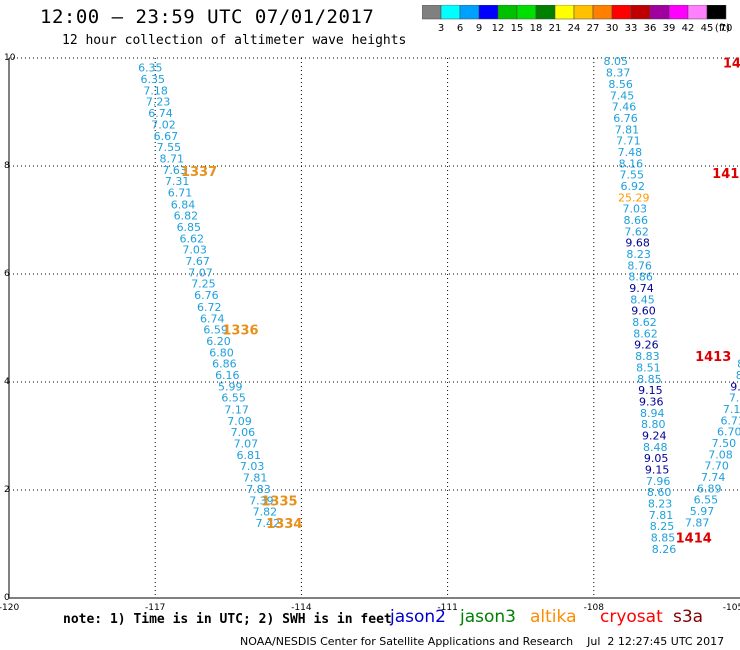 The height and width of the screenshot is (650, 740). Describe the element at coordinates (615, 61) in the screenshot. I see `wave-height-label: 8.05` at that location.